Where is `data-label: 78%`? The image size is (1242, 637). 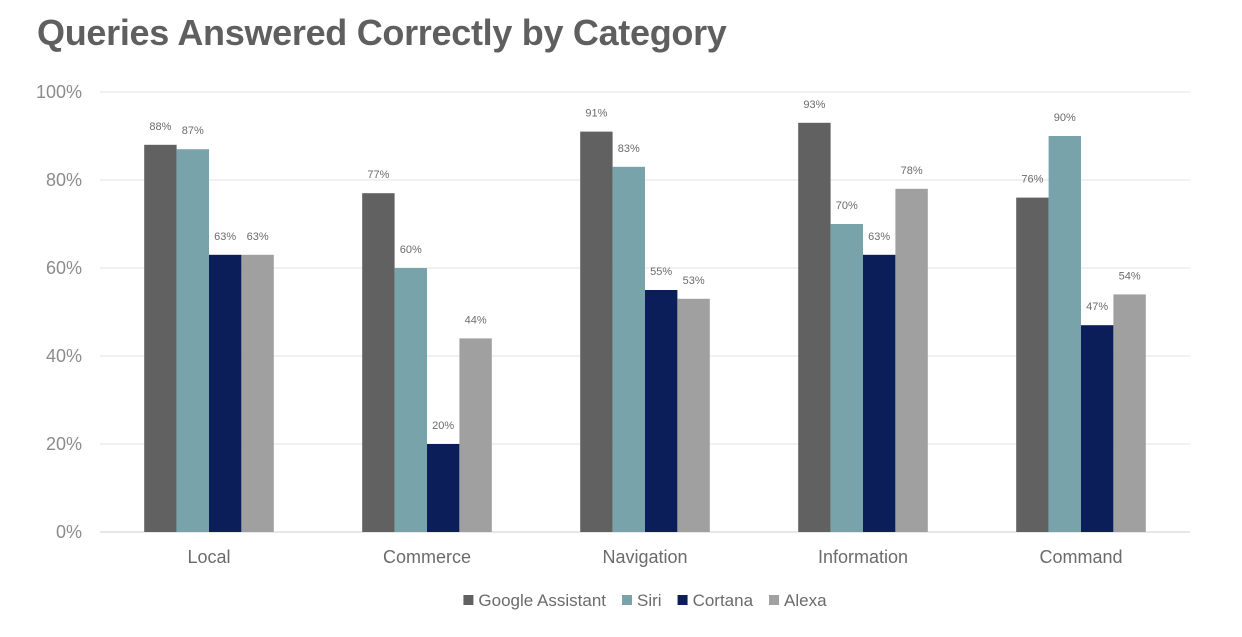 data-label: 78% is located at coordinates (912, 171).